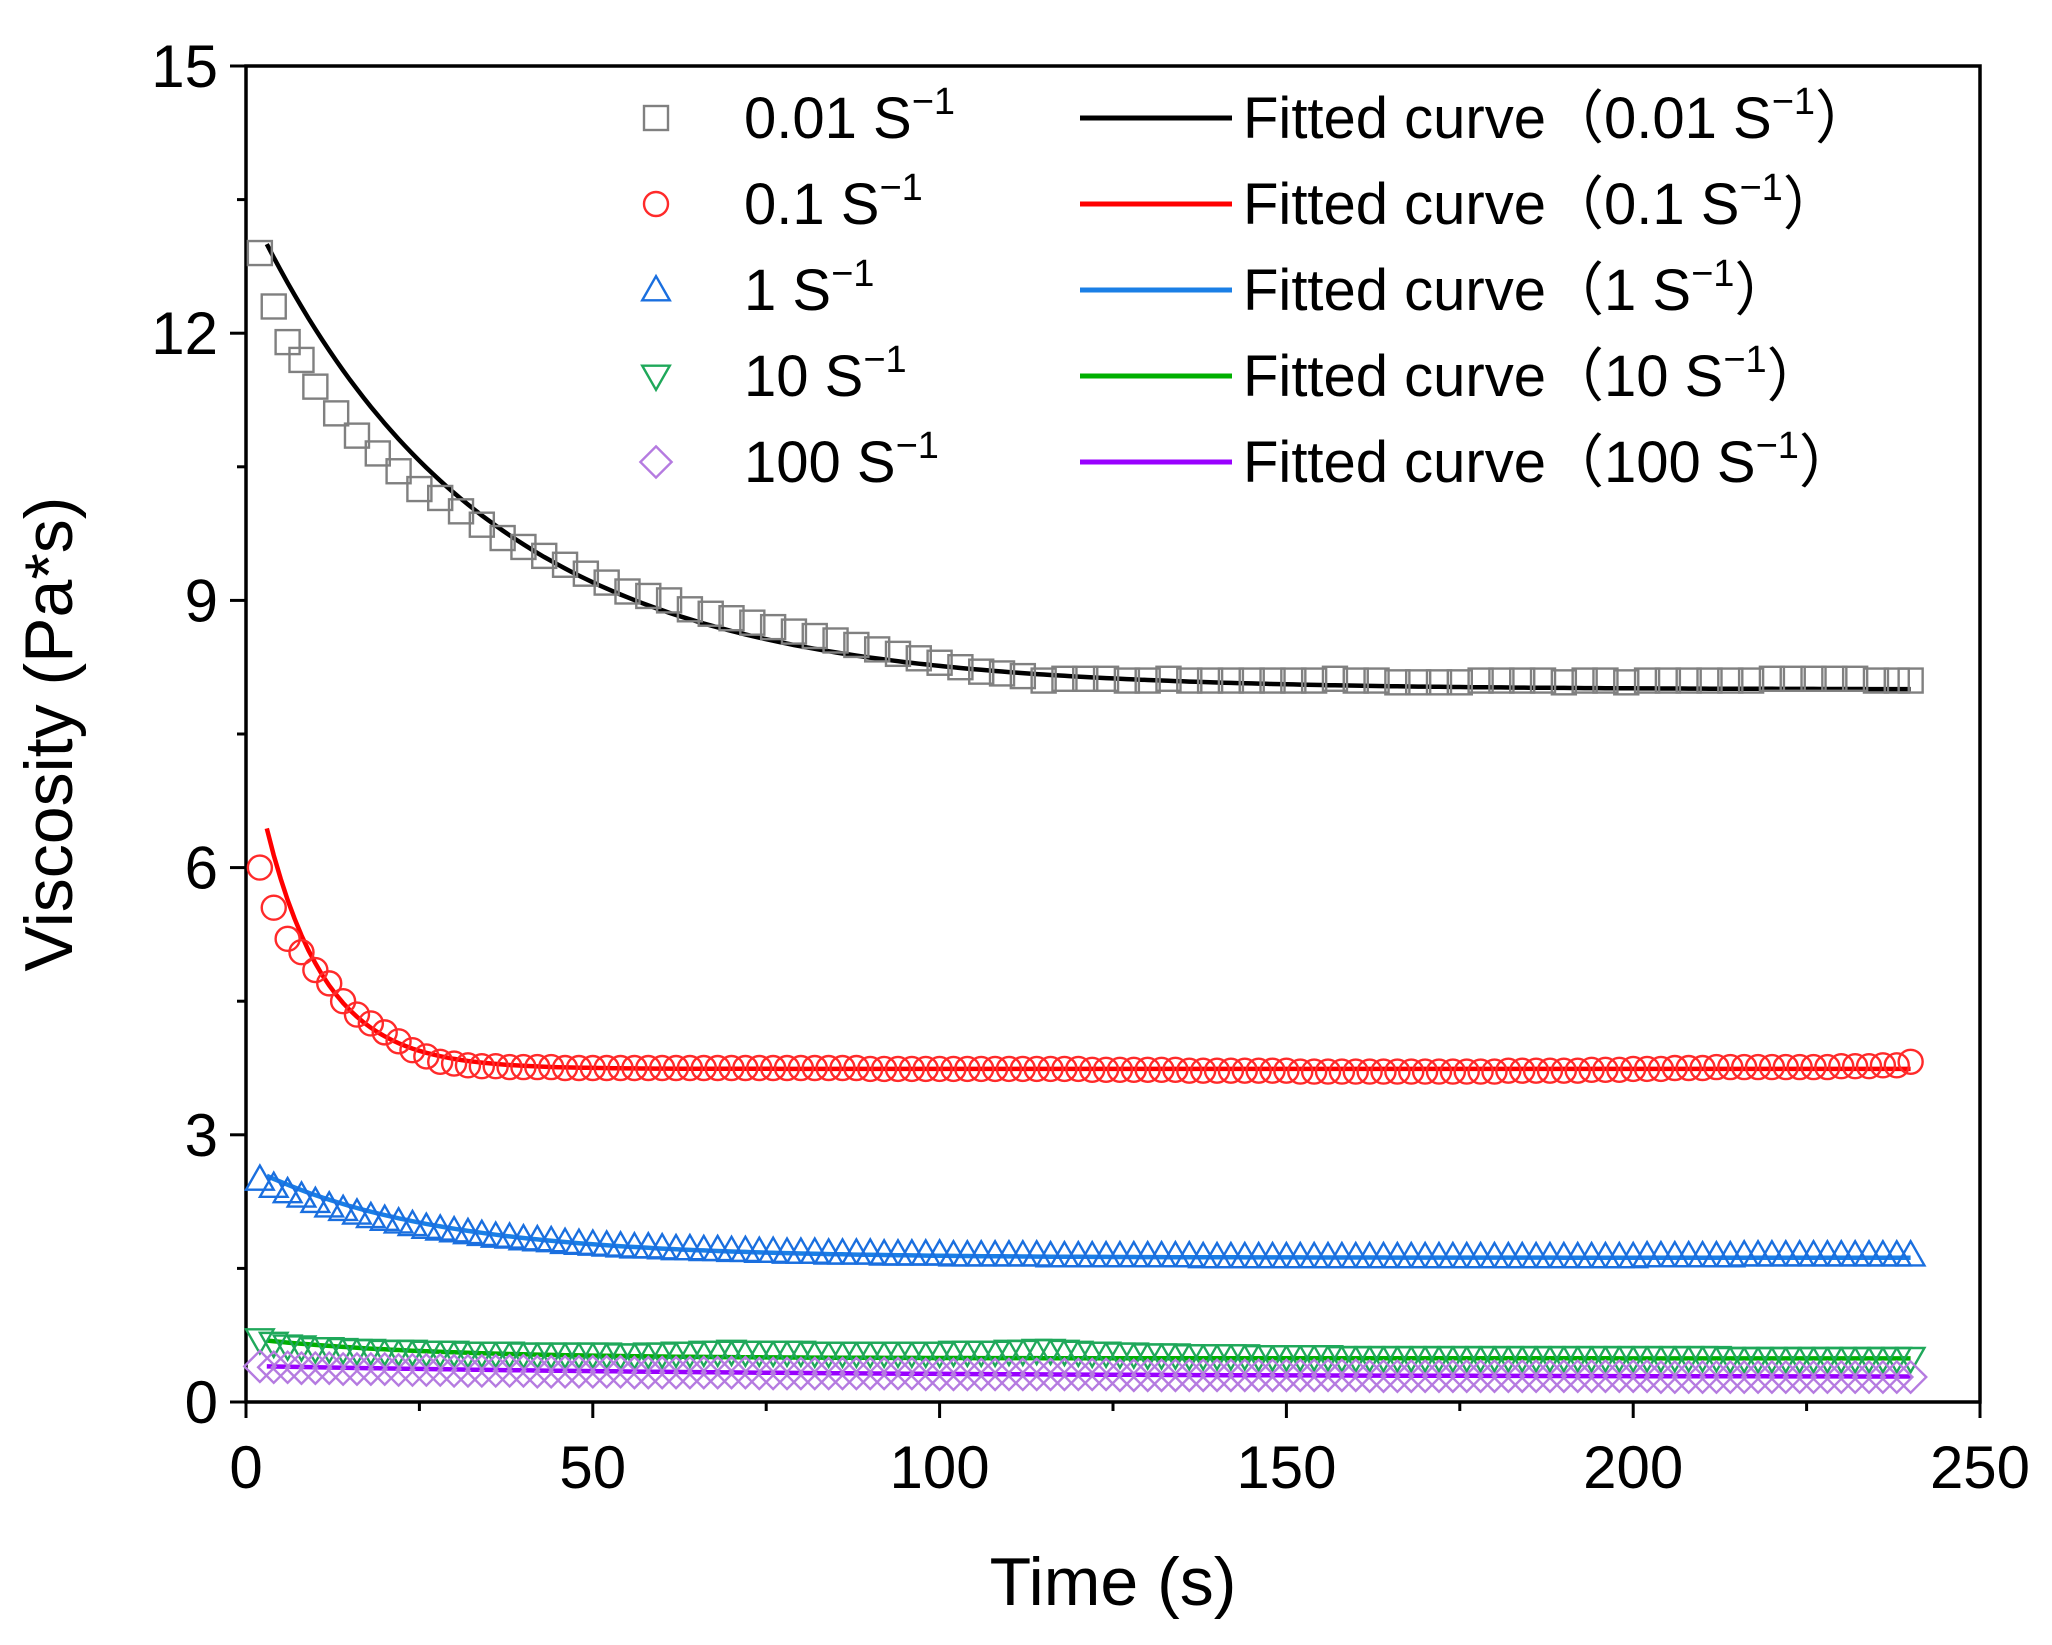 This screenshot has height=1645, width=2052. Describe the element at coordinates (849, 116) in the screenshot. I see `legend-label-1: 0.01 S−1` at that location.